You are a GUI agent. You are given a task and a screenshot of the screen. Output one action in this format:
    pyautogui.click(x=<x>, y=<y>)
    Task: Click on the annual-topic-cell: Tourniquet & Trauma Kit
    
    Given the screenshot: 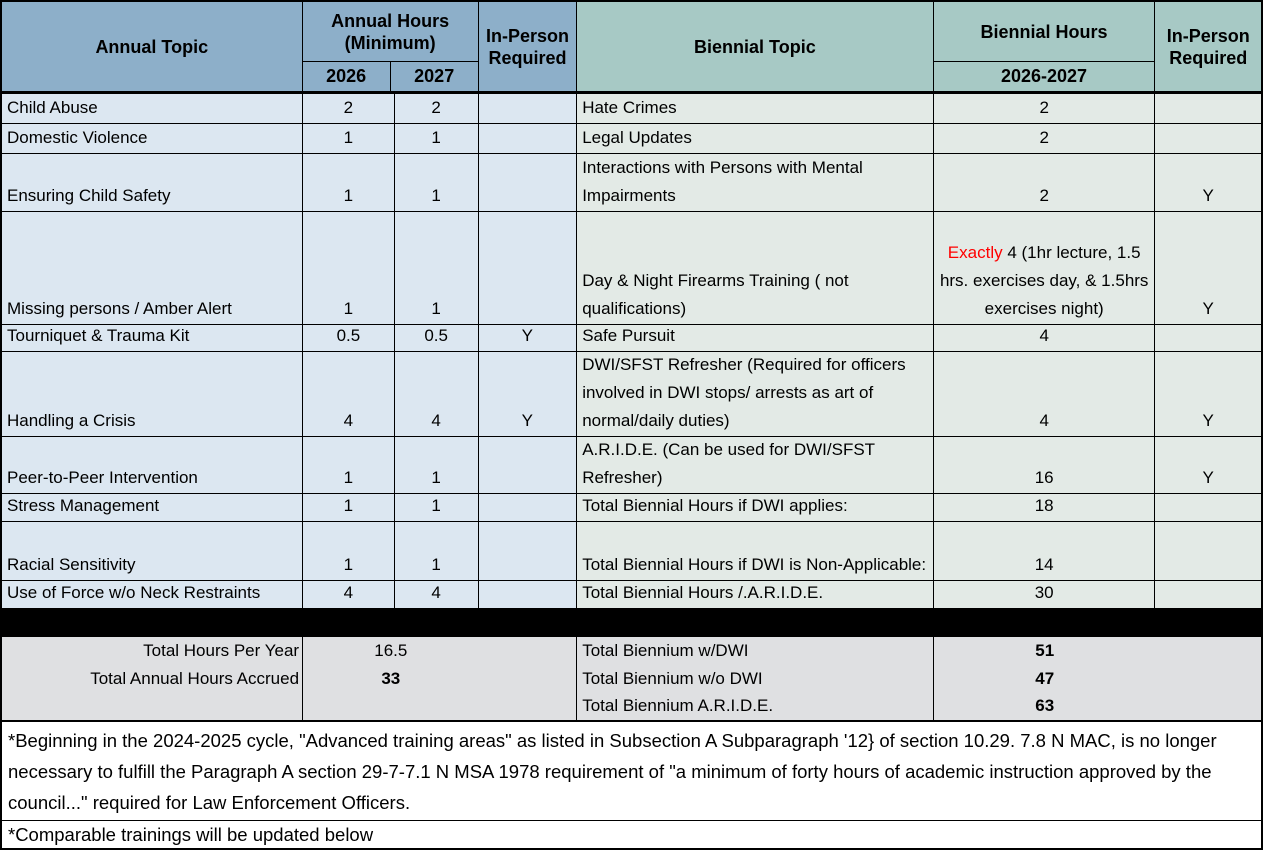 What is the action you would take?
    pyautogui.click(x=153, y=338)
    